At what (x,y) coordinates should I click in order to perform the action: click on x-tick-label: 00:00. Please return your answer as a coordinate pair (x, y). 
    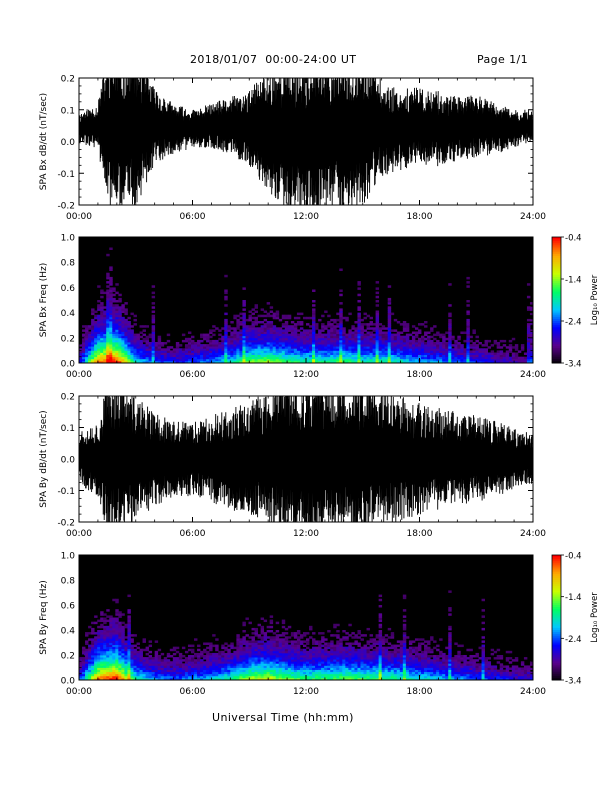
    Looking at the image, I should click on (79, 375).